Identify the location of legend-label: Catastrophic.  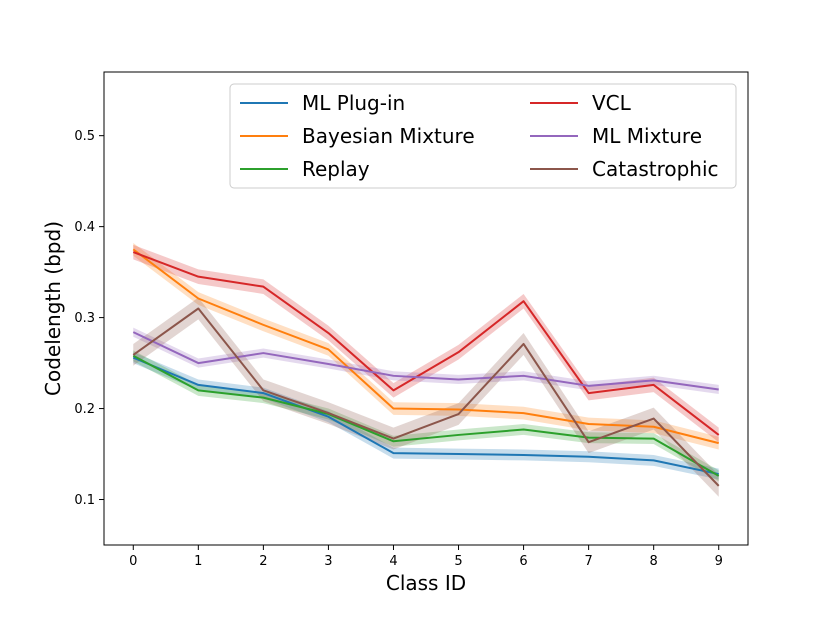
(655, 169).